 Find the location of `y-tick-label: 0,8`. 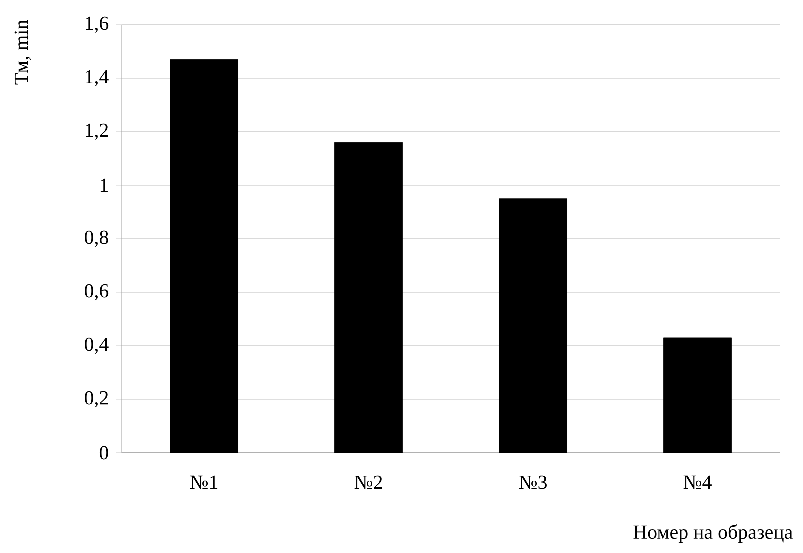

y-tick-label: 0,8 is located at coordinates (96, 239).